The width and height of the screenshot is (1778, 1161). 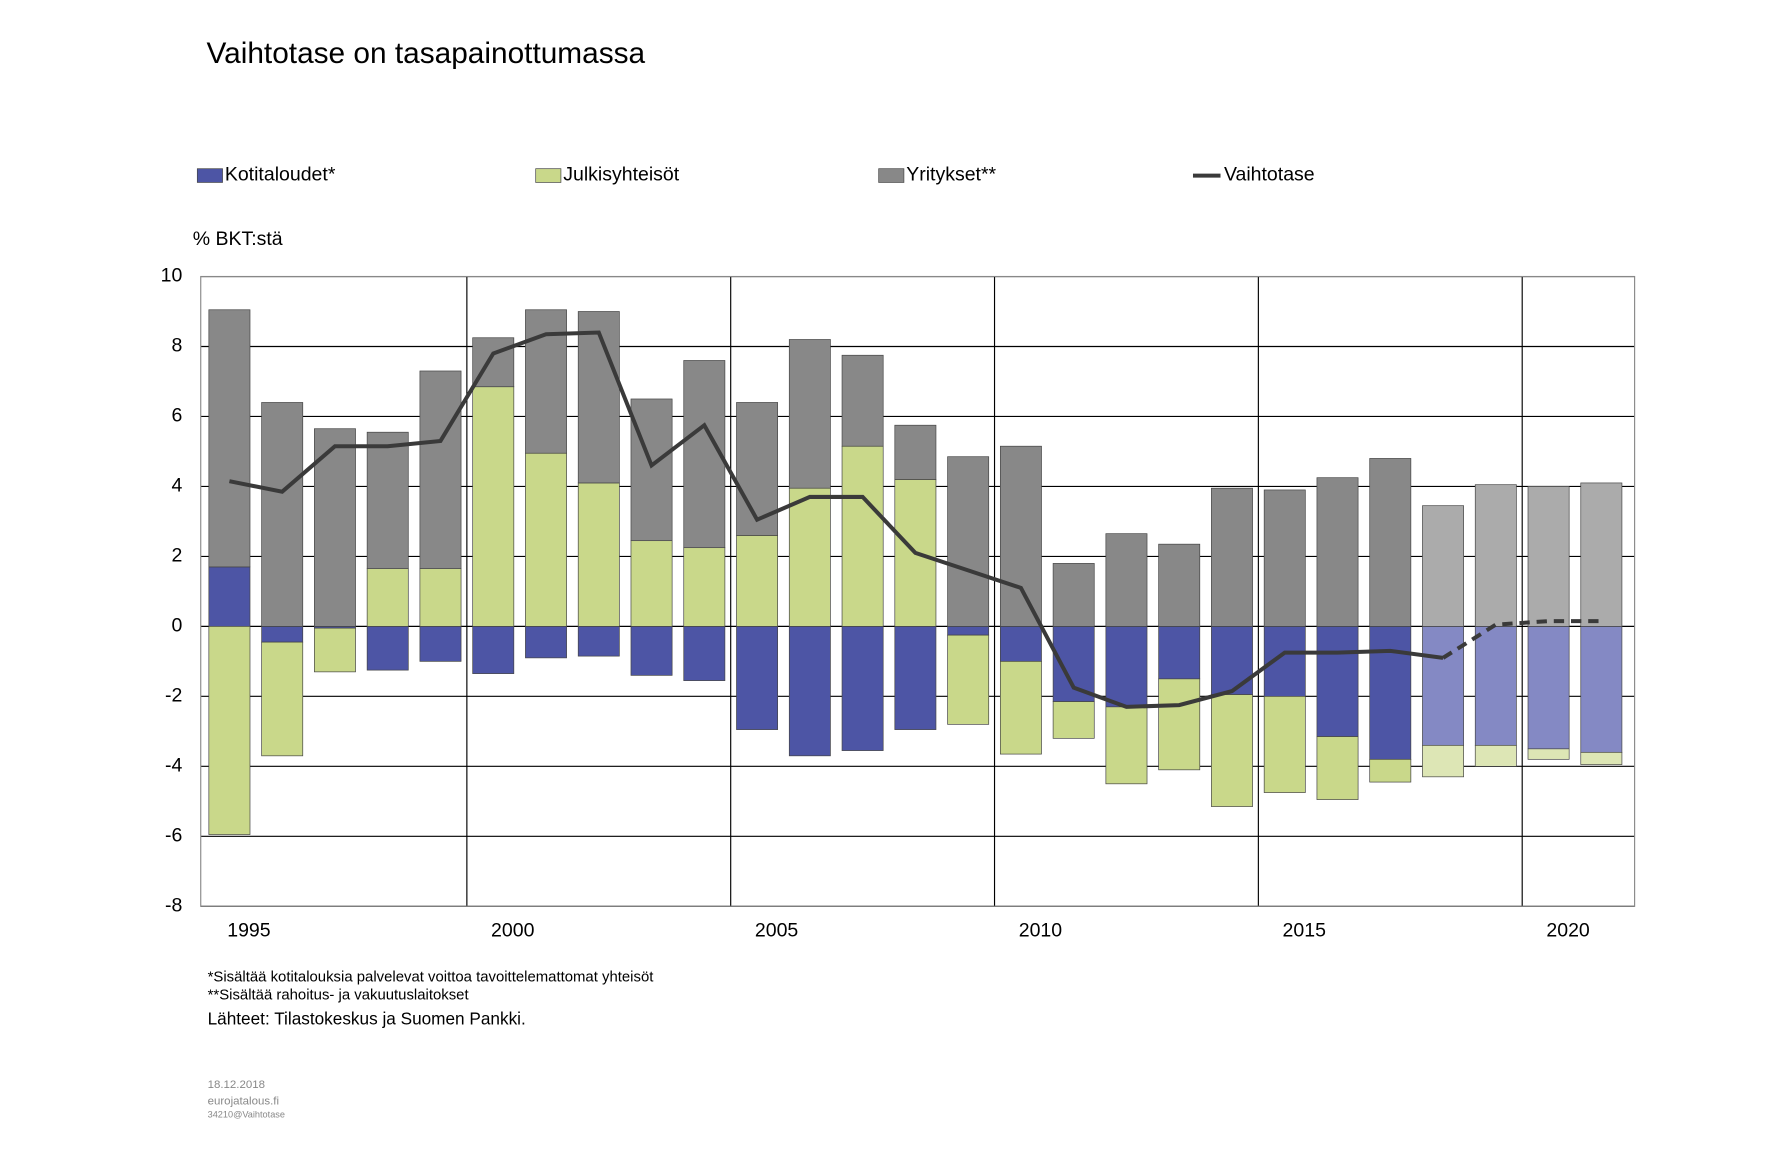 What do you see at coordinates (777, 931) in the screenshot?
I see `x-tick-label: 2005` at bounding box center [777, 931].